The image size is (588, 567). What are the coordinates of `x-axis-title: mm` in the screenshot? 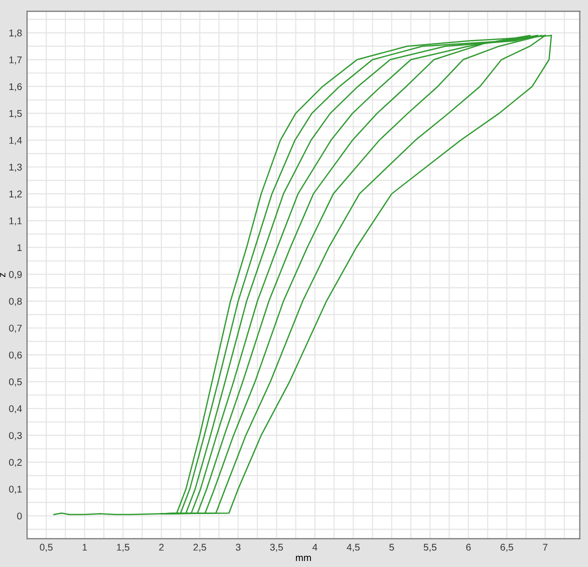 It's located at (303, 559).